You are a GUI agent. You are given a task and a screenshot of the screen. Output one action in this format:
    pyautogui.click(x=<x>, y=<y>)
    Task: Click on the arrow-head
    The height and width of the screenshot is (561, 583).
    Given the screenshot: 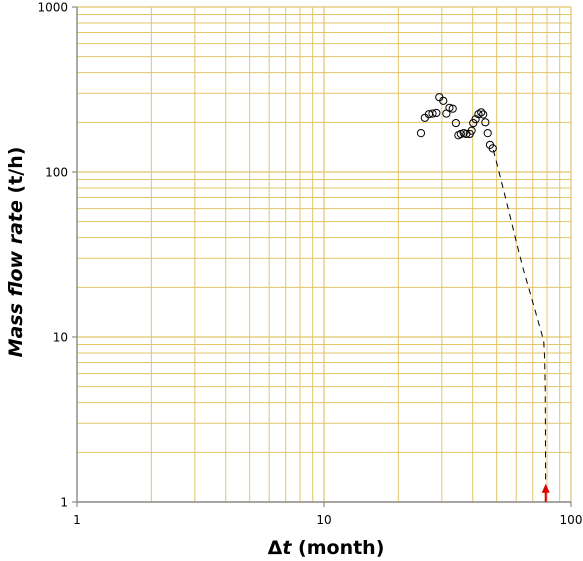 What is the action you would take?
    pyautogui.click(x=545, y=488)
    